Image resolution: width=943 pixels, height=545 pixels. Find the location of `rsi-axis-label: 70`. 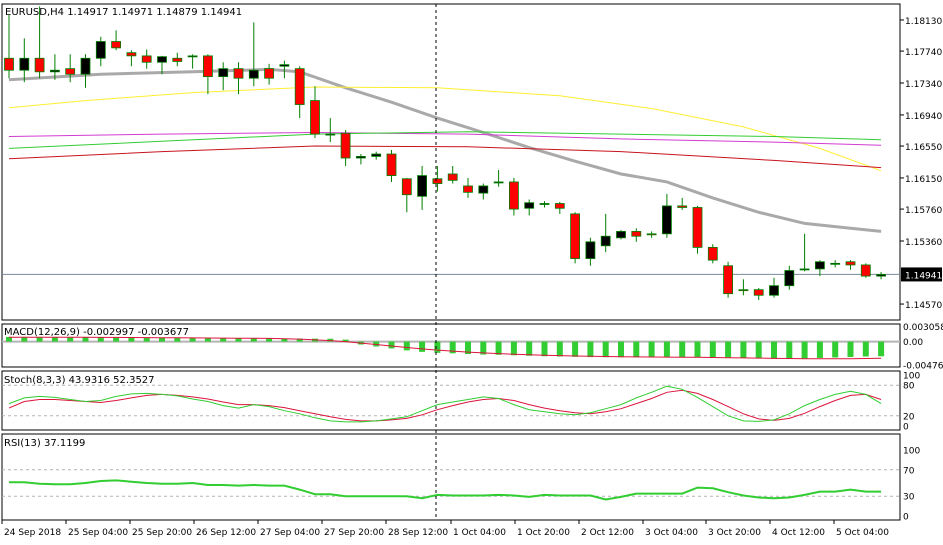

rsi-axis-label: 70 is located at coordinates (909, 471).